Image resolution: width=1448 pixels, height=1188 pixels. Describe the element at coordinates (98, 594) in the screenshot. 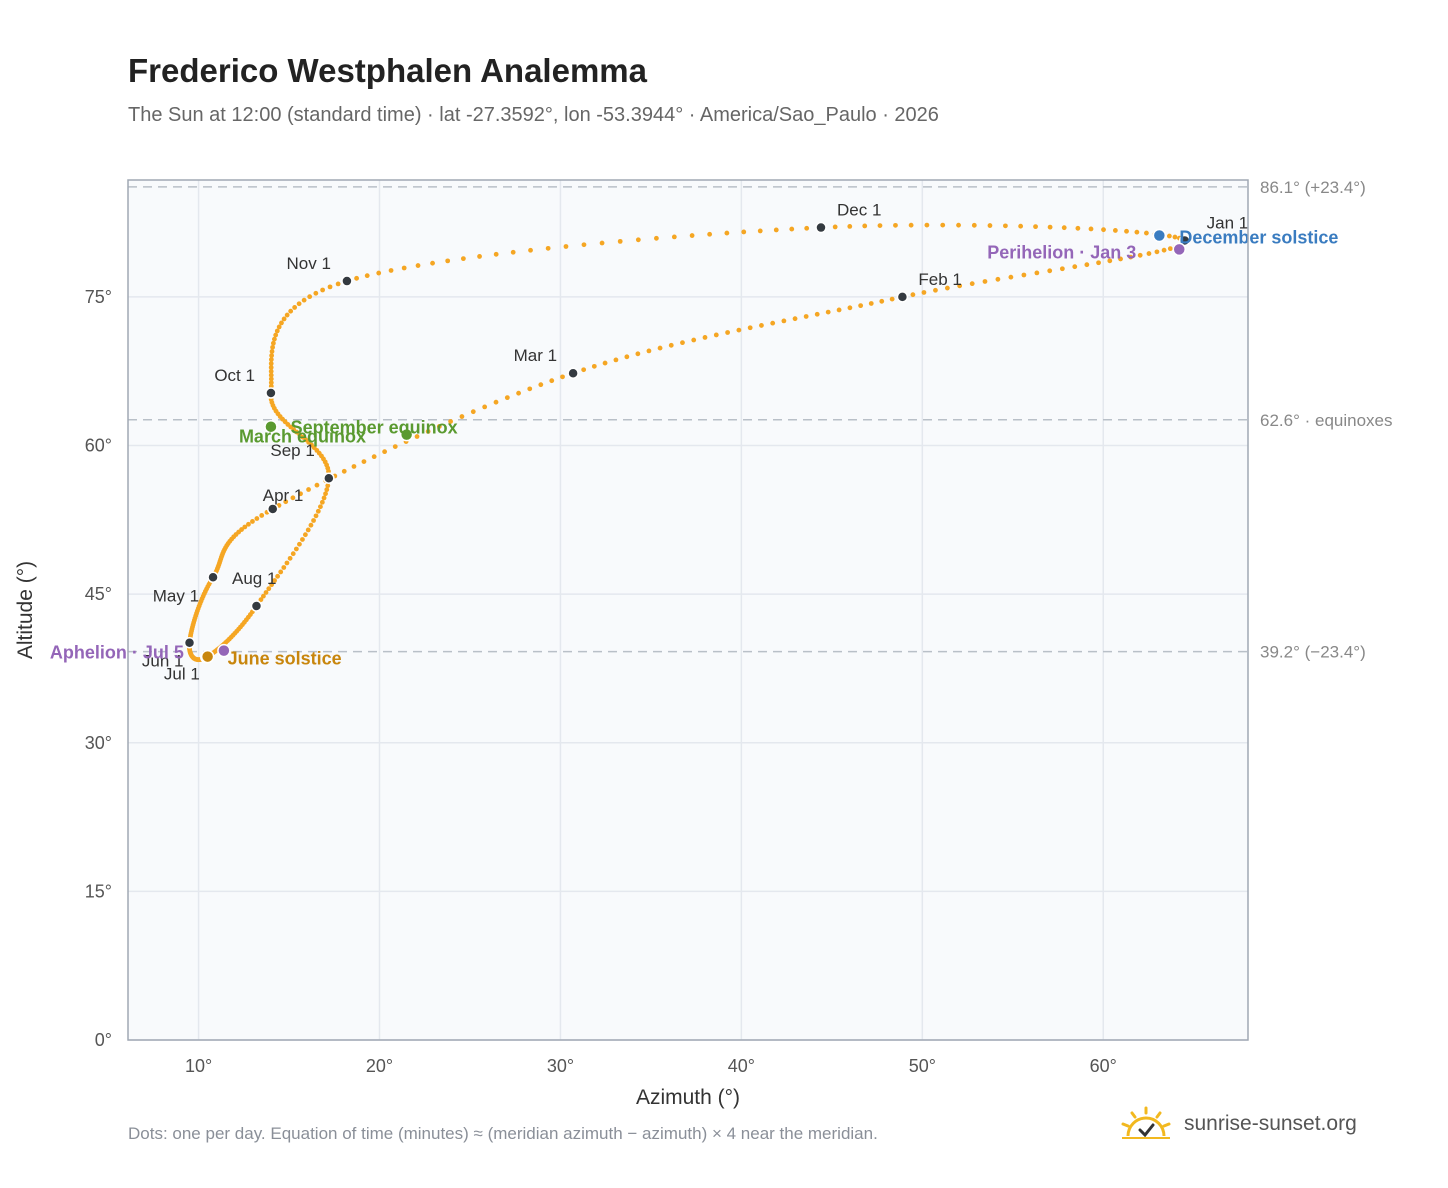

I see `y-tick-label-3: 45°` at that location.